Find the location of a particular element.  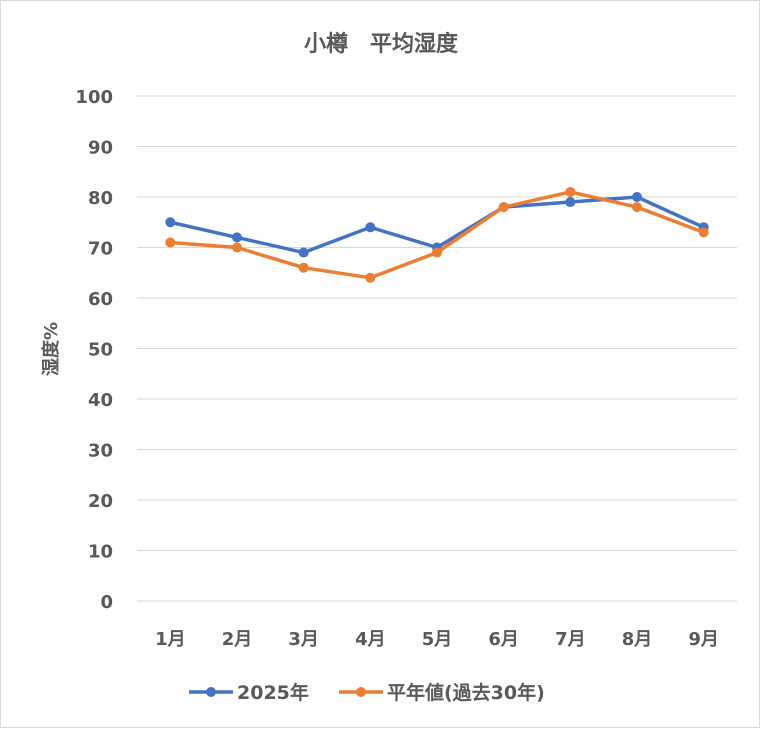

y-tick-label: 80 is located at coordinates (100, 198).